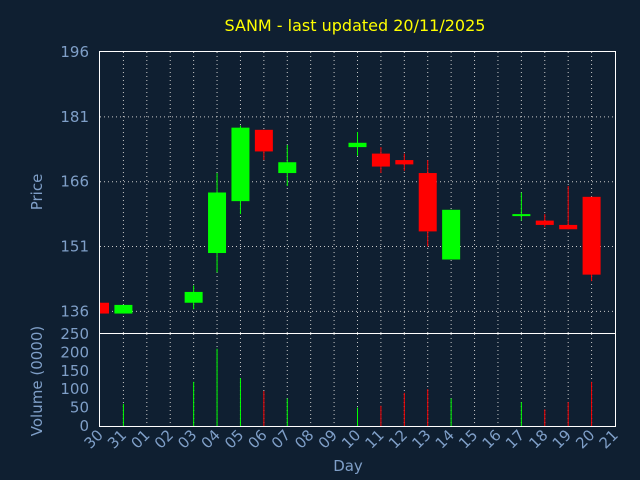 The image size is (640, 480). What do you see at coordinates (164, 439) in the screenshot?
I see `x-tick-label: 02` at bounding box center [164, 439].